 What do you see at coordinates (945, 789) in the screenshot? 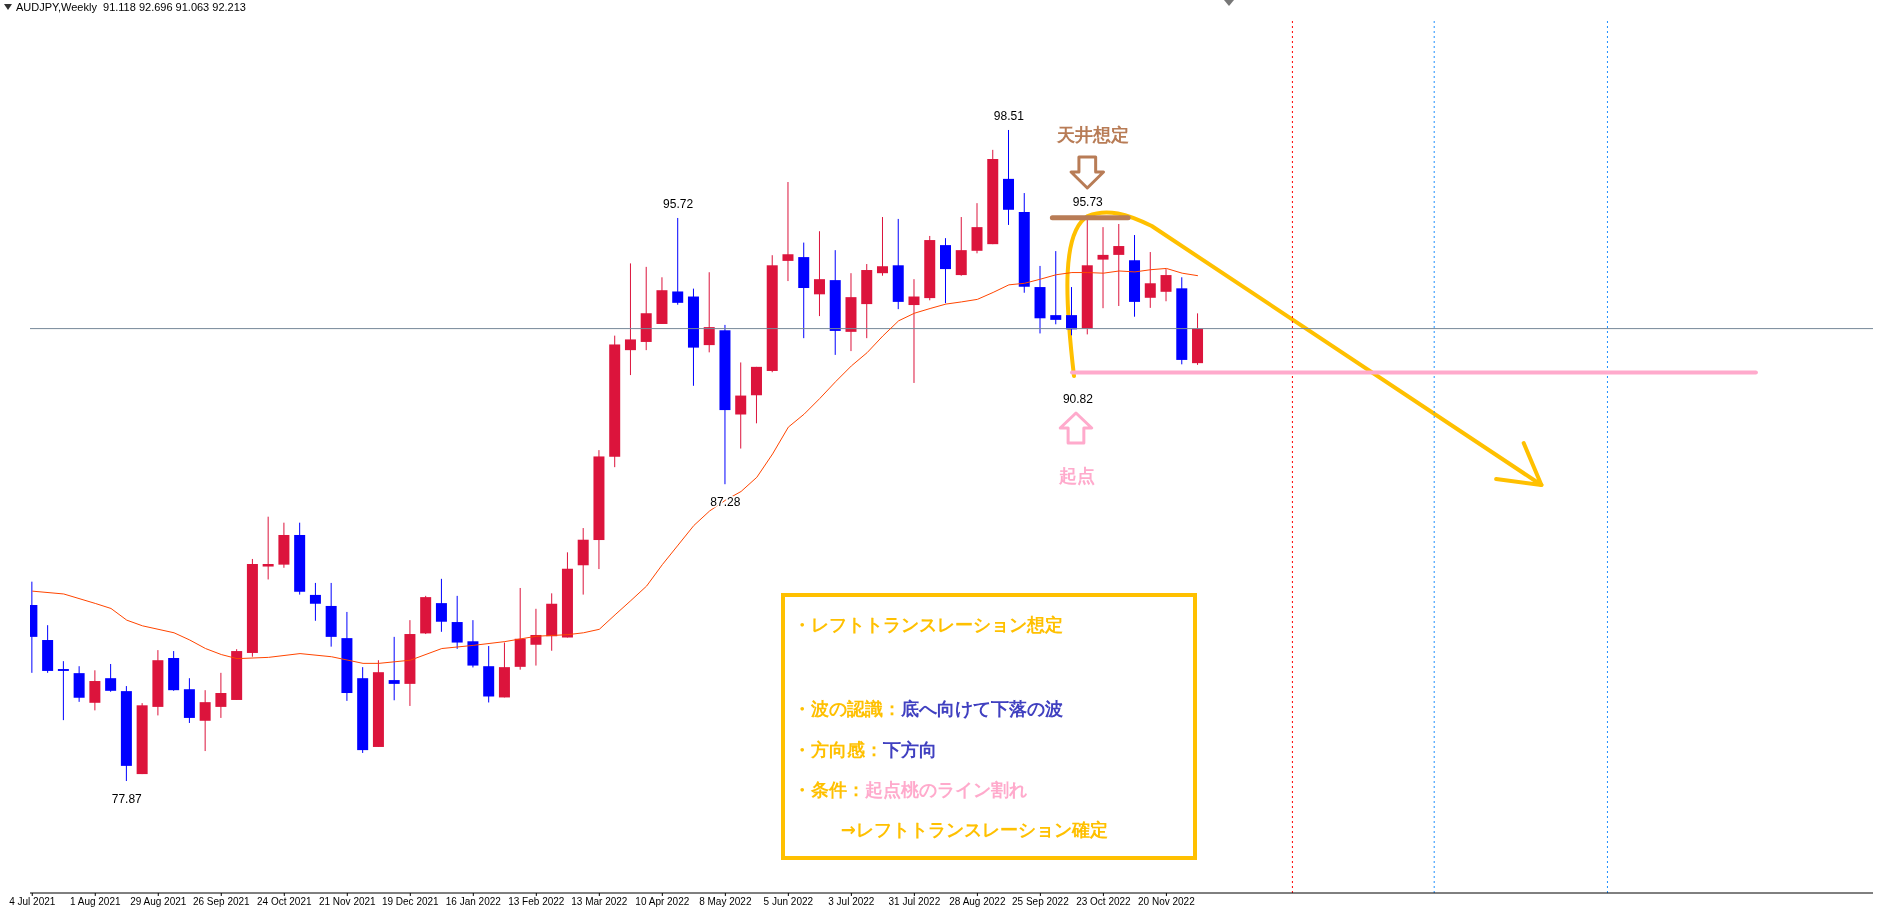
I see `annotation: 起点桃のライン割れ` at bounding box center [945, 789].